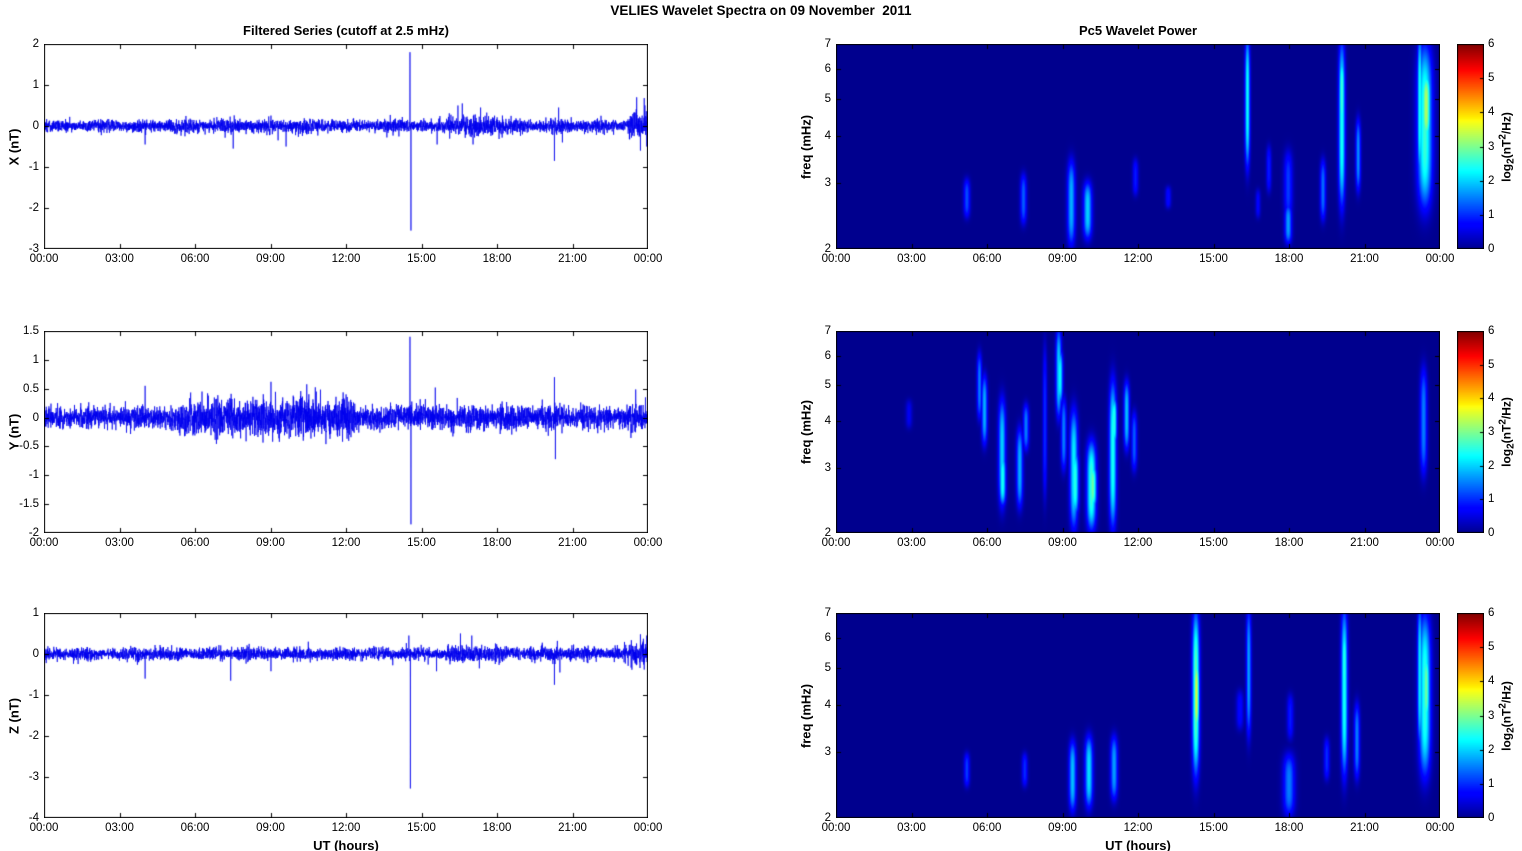 The width and height of the screenshot is (1522, 851). Describe the element at coordinates (1491, 112) in the screenshot. I see `colorbar-tick-label: 4` at that location.